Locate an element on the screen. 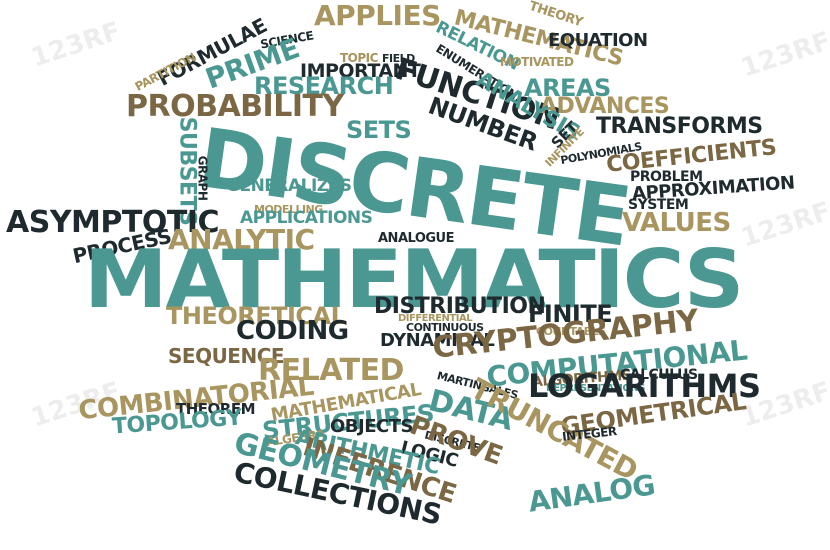  word-graph: GRAPH is located at coordinates (202, 178).